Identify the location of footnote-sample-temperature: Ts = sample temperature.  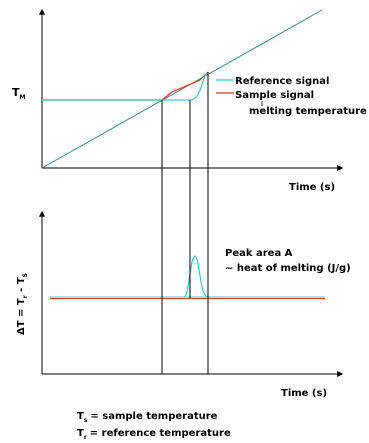
(147, 417).